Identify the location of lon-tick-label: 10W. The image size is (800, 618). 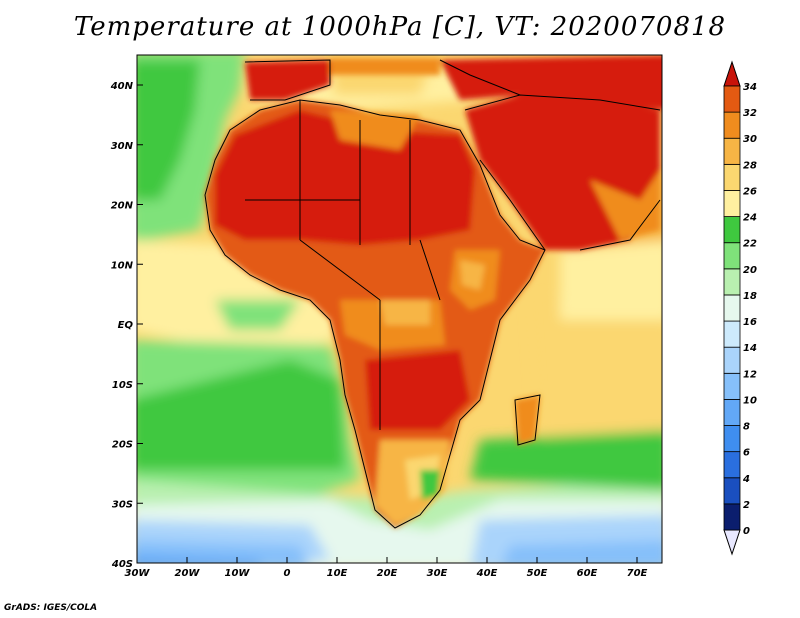
(238, 573).